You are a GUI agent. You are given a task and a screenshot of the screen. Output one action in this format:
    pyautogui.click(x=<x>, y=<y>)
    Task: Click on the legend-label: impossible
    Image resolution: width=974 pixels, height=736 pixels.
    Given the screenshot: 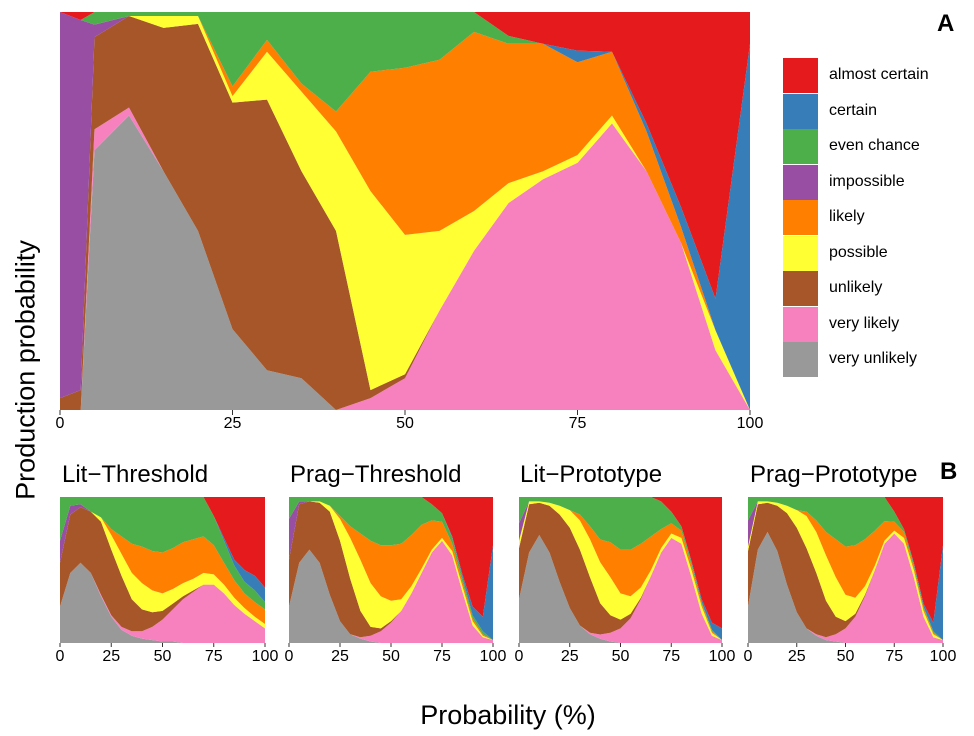 What is the action you would take?
    pyautogui.click(x=867, y=181)
    